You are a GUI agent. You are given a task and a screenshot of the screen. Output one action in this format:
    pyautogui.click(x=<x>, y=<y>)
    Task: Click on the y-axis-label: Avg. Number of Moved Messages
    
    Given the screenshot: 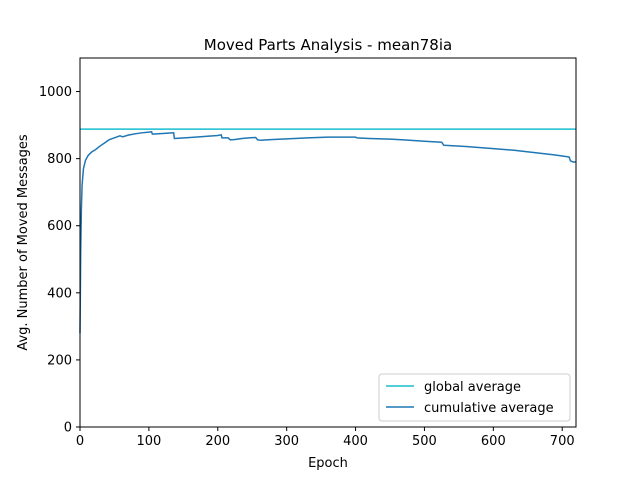 What is the action you would take?
    pyautogui.click(x=23, y=242)
    